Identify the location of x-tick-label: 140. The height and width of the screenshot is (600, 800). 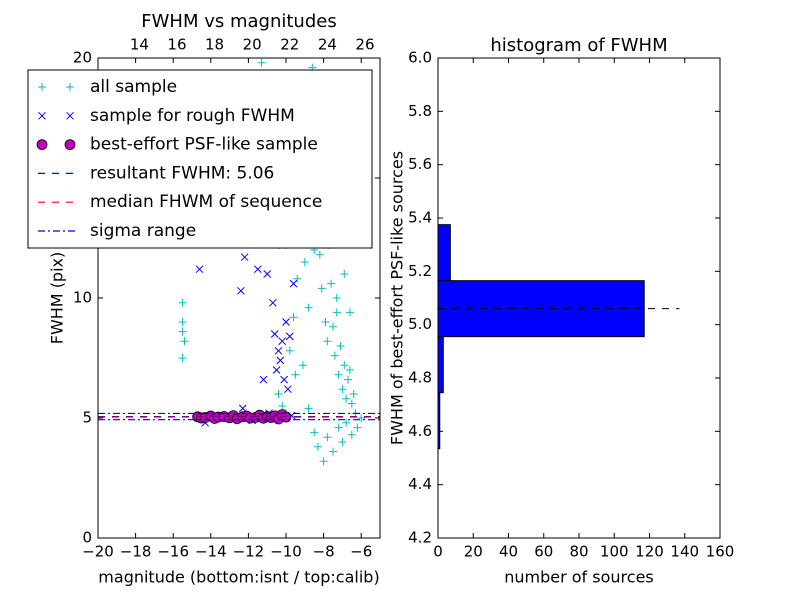
(684, 552).